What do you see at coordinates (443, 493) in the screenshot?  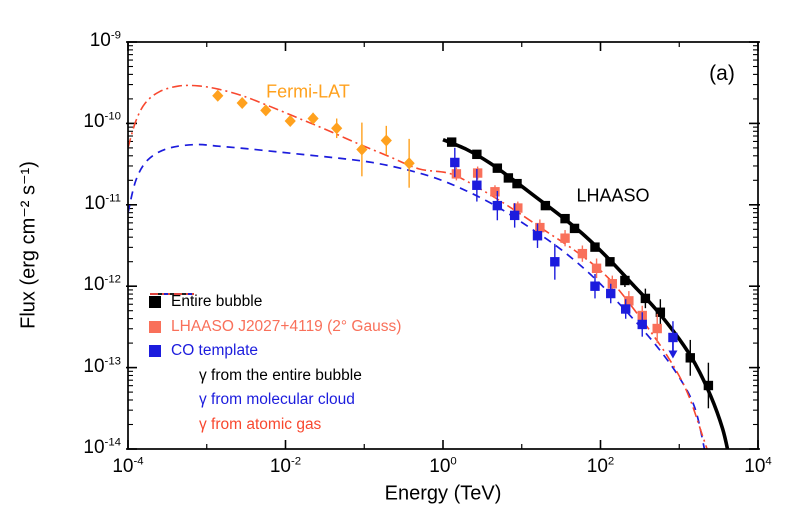 I see `x-axis-title: Energy (TeV)` at bounding box center [443, 493].